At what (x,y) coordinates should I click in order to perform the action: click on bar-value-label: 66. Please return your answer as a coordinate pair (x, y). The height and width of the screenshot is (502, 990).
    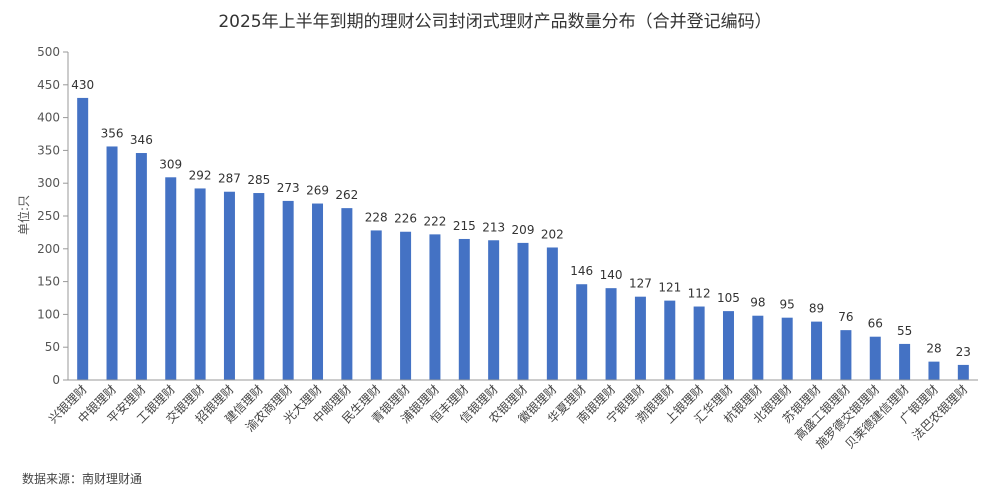
    Looking at the image, I should click on (875, 324).